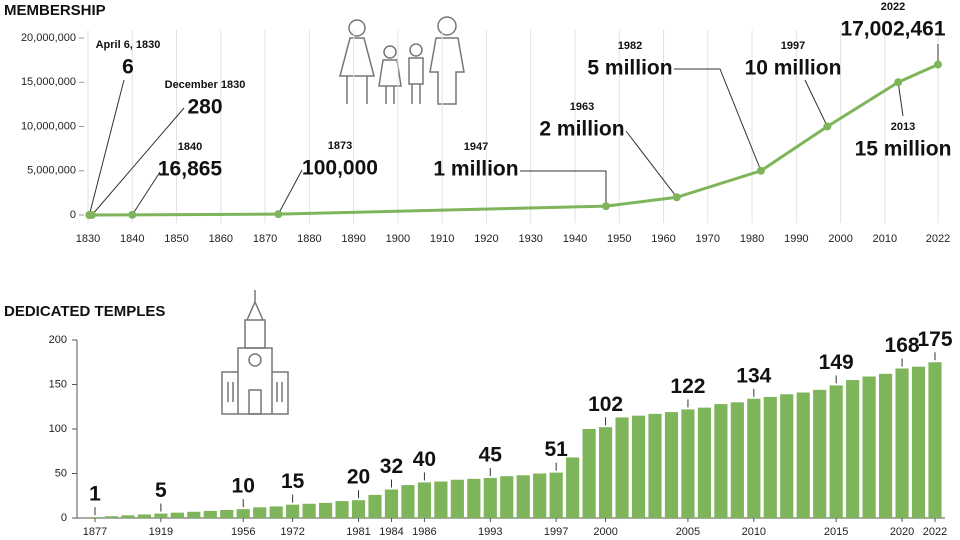 Image resolution: width=960 pixels, height=540 pixels. Describe the element at coordinates (391, 532) in the screenshot. I see `x-tick-label: 1984` at that location.